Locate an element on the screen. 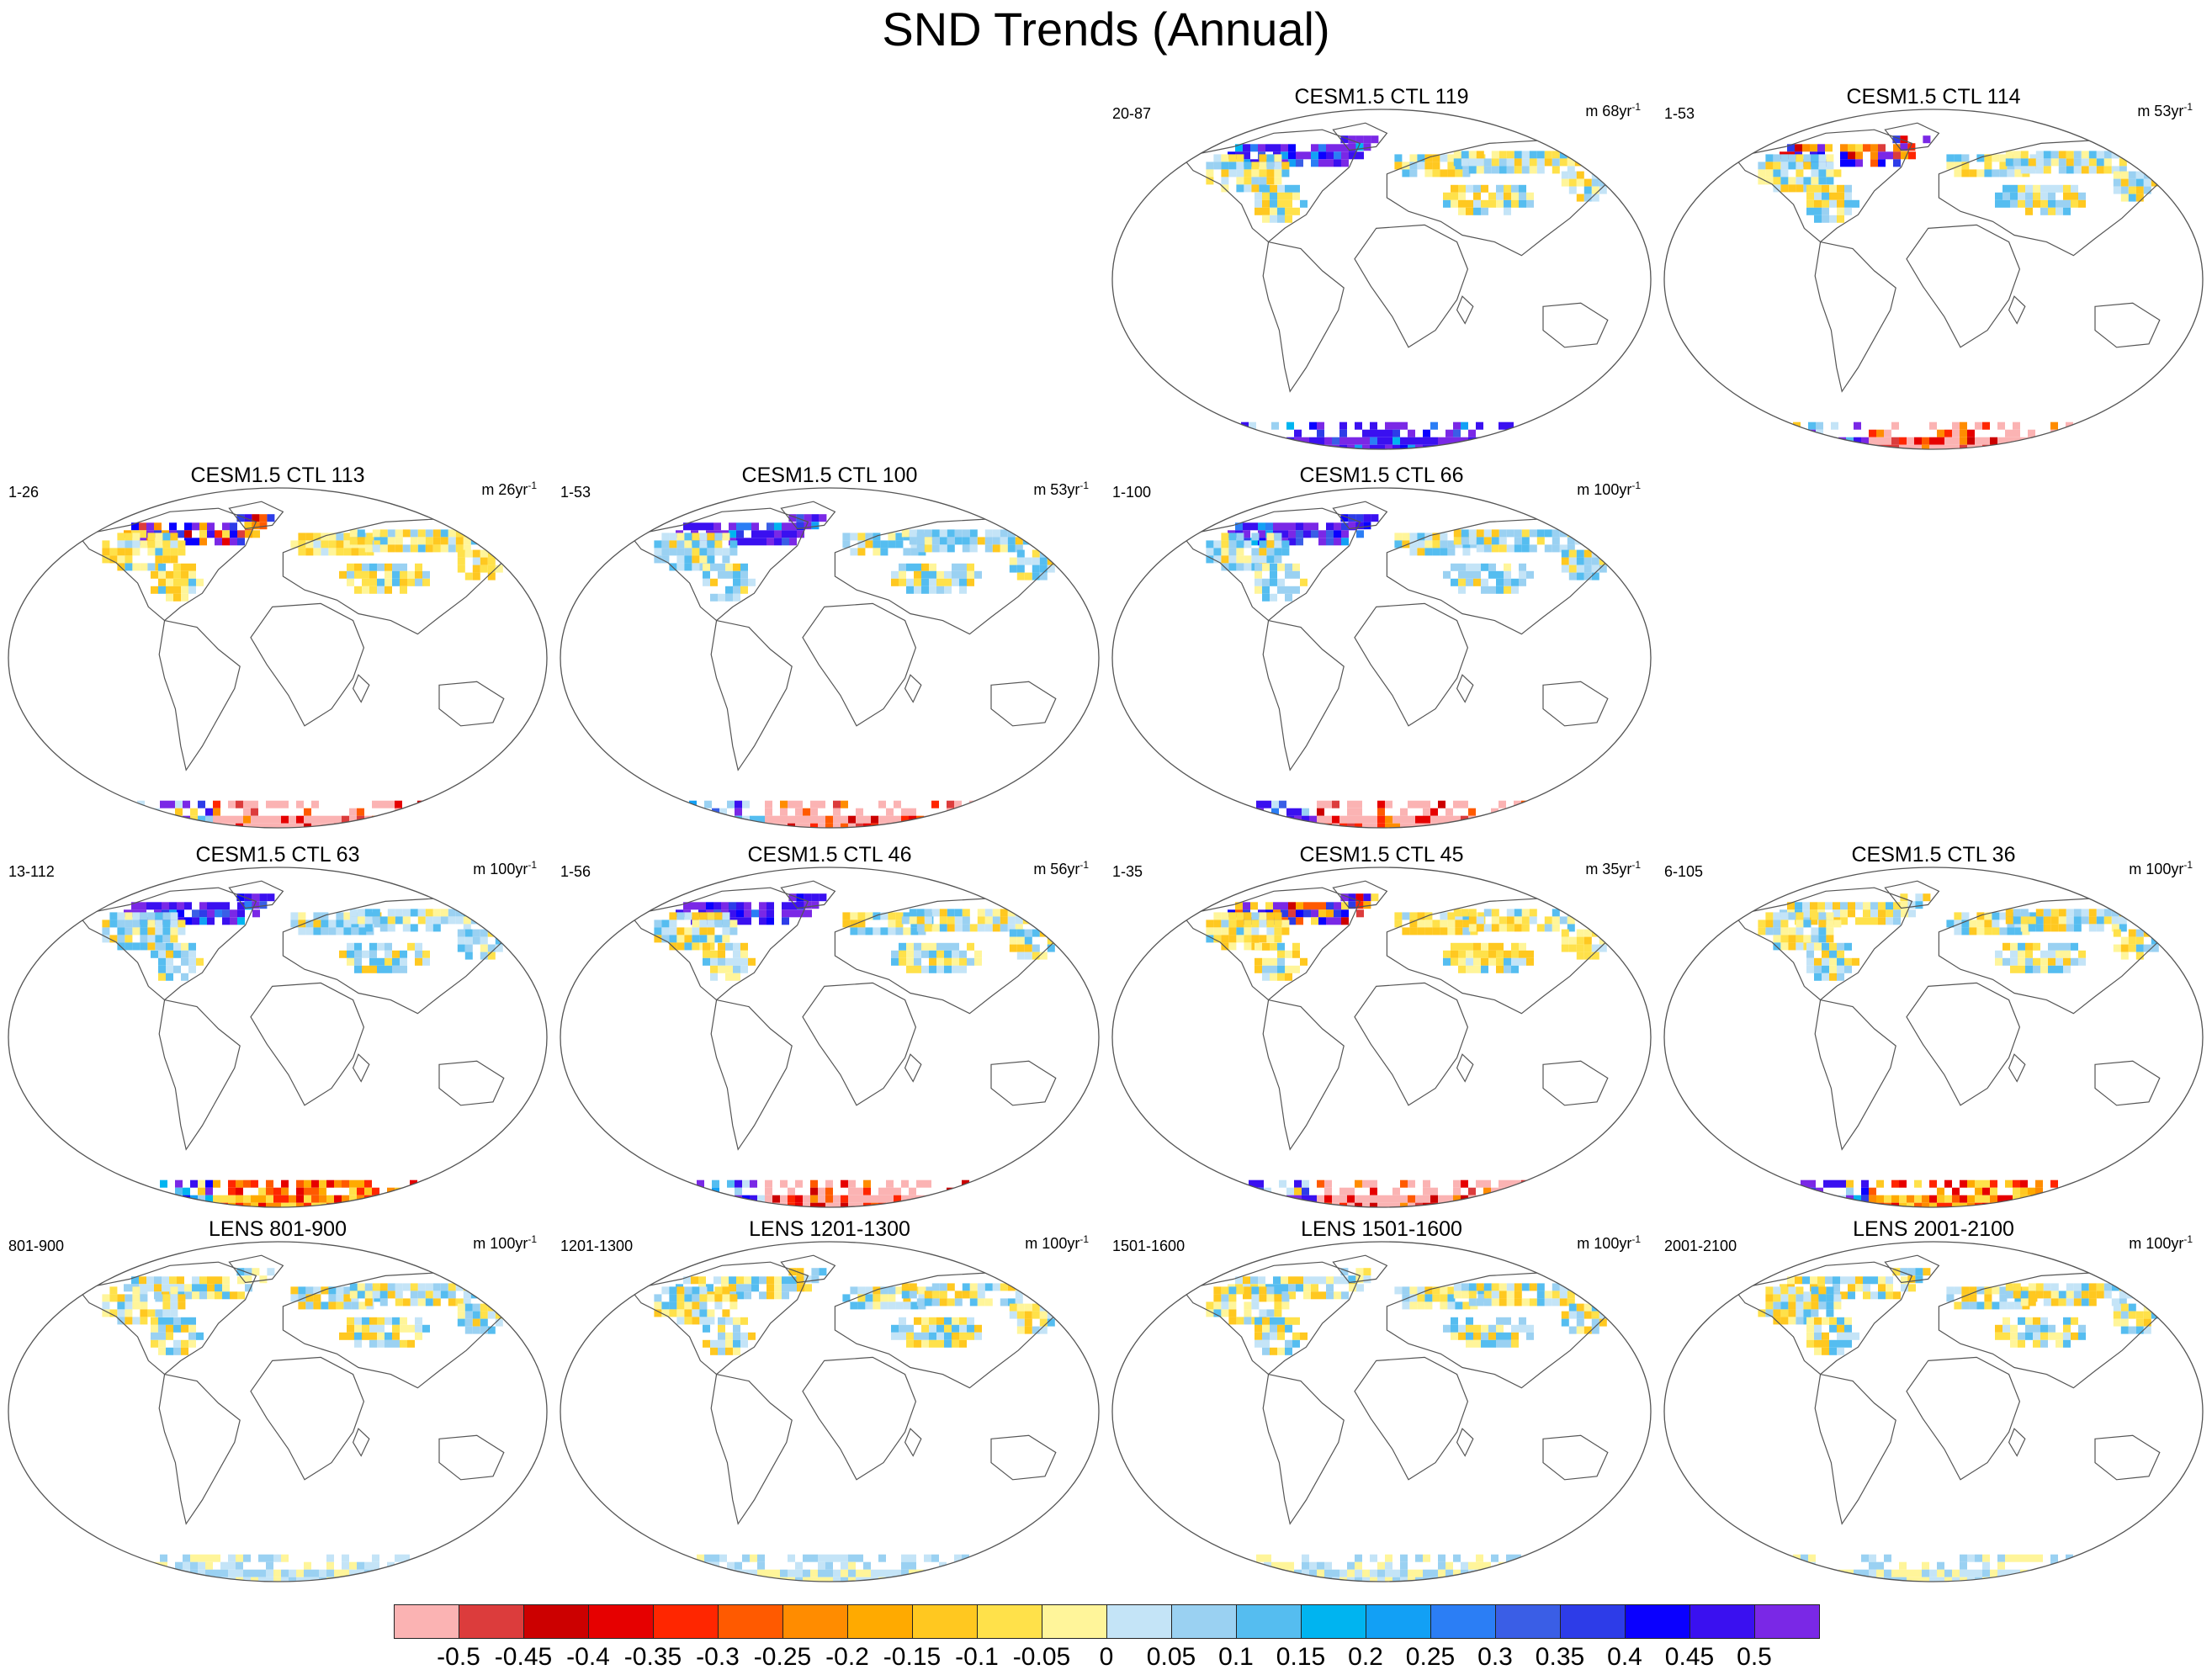 Image resolution: width=2212 pixels, height=1675 pixels. map-panel: LENS 1501-1600 1501-1600 m 100yr-1 is located at coordinates (1382, 1401).